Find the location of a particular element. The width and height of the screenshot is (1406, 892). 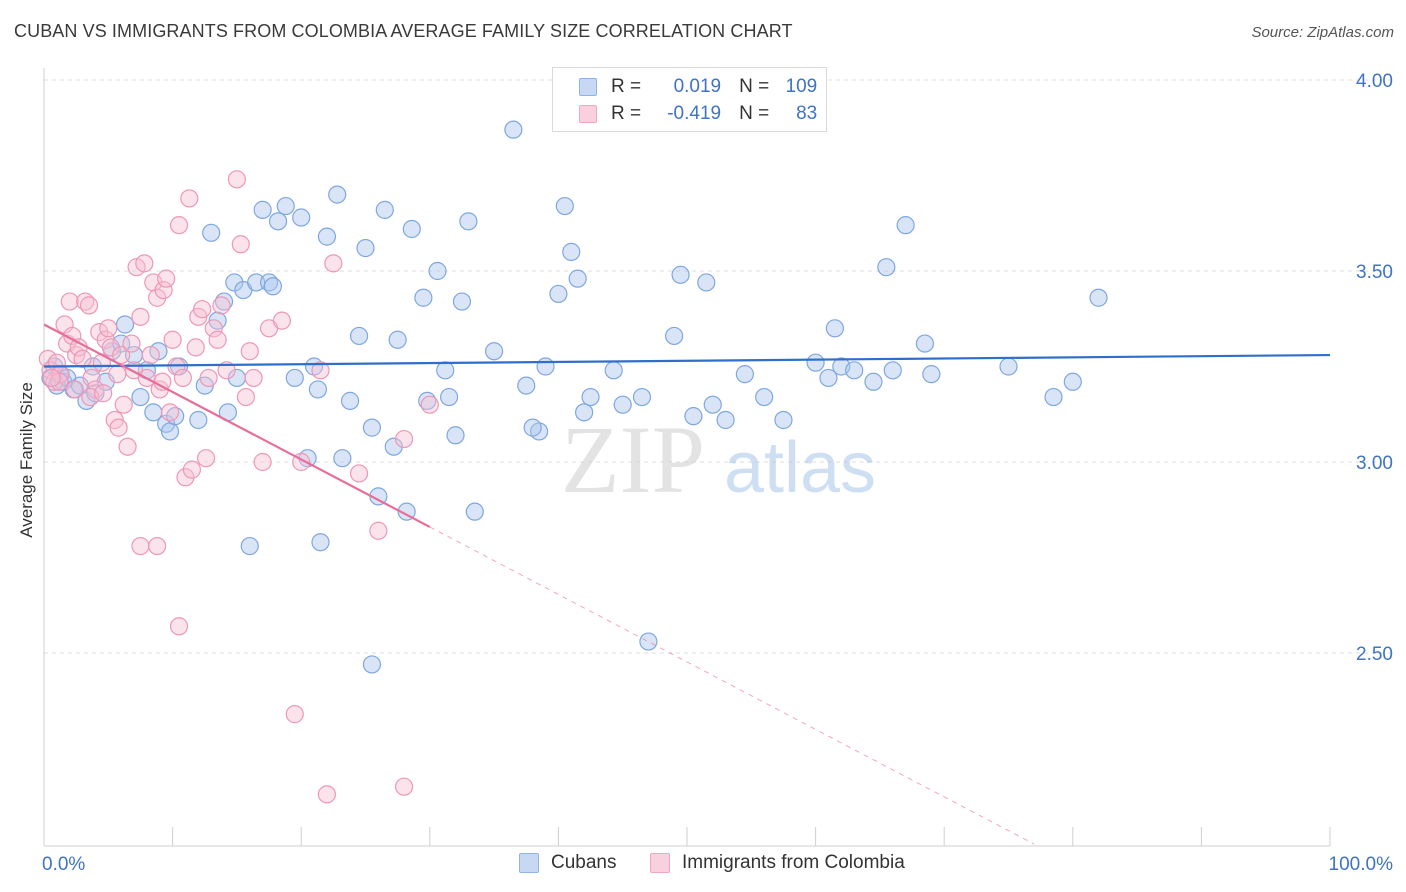

watermark: ZIP atlas is located at coordinates (718, 459).